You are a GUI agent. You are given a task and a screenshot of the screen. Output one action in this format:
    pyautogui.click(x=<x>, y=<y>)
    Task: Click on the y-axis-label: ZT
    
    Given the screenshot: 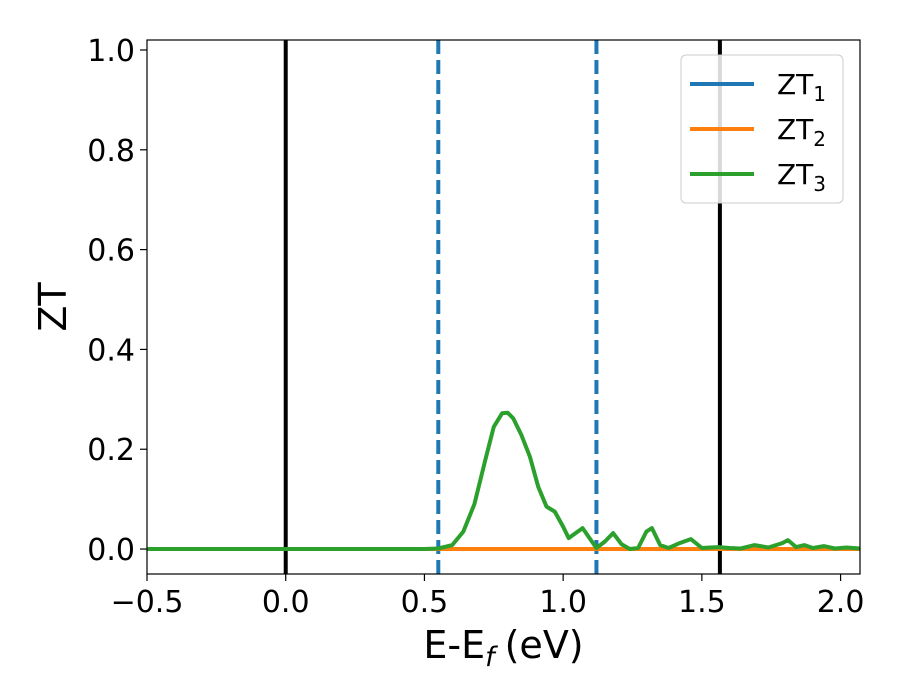 What is the action you would take?
    pyautogui.click(x=53, y=307)
    